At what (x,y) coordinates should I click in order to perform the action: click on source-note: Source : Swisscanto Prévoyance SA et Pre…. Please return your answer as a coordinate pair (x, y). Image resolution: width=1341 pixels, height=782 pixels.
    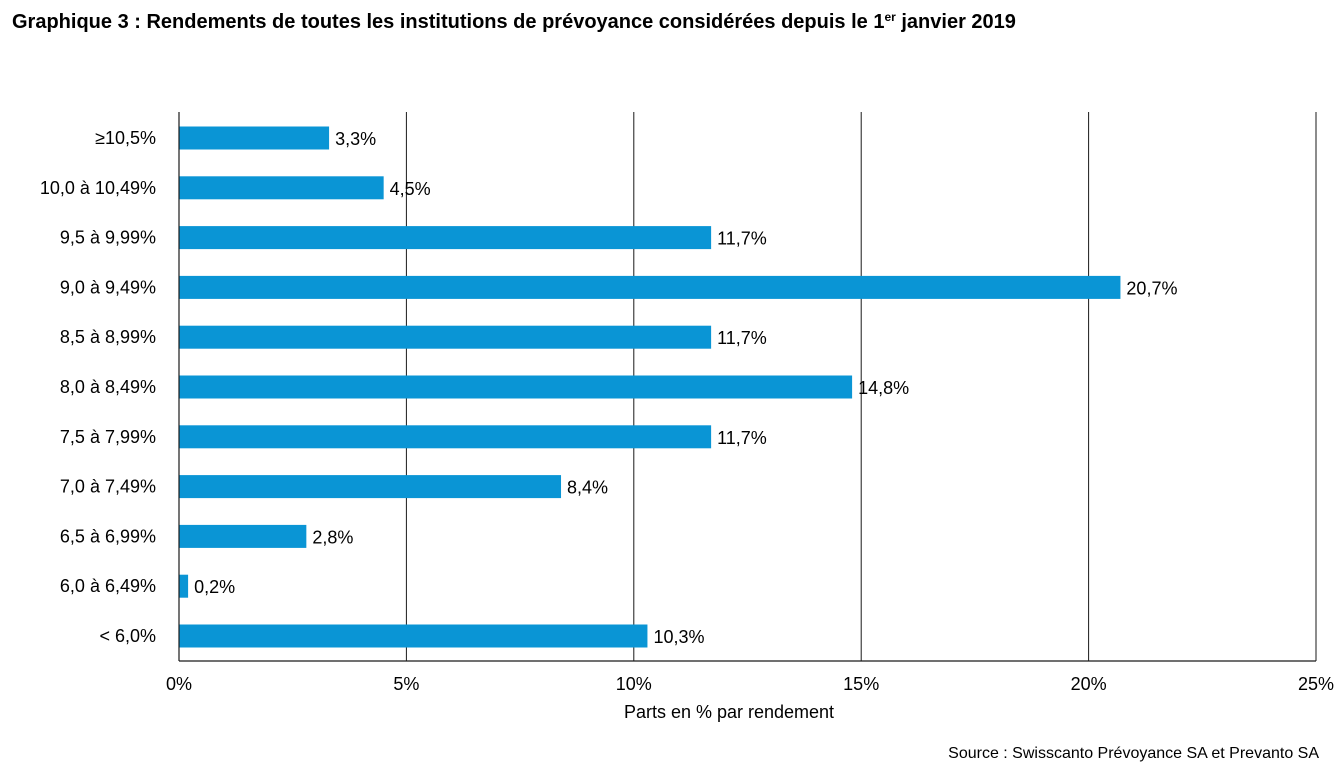
    Looking at the image, I should click on (1133, 753).